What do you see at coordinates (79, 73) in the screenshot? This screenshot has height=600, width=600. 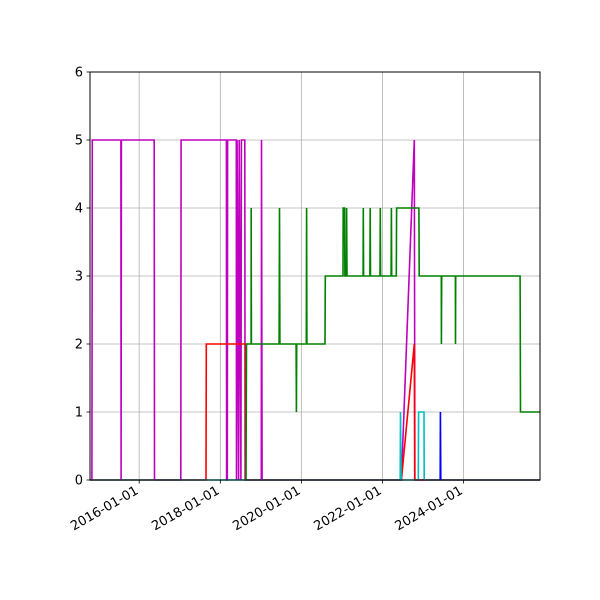 I see `y-tick-label: 6` at bounding box center [79, 73].